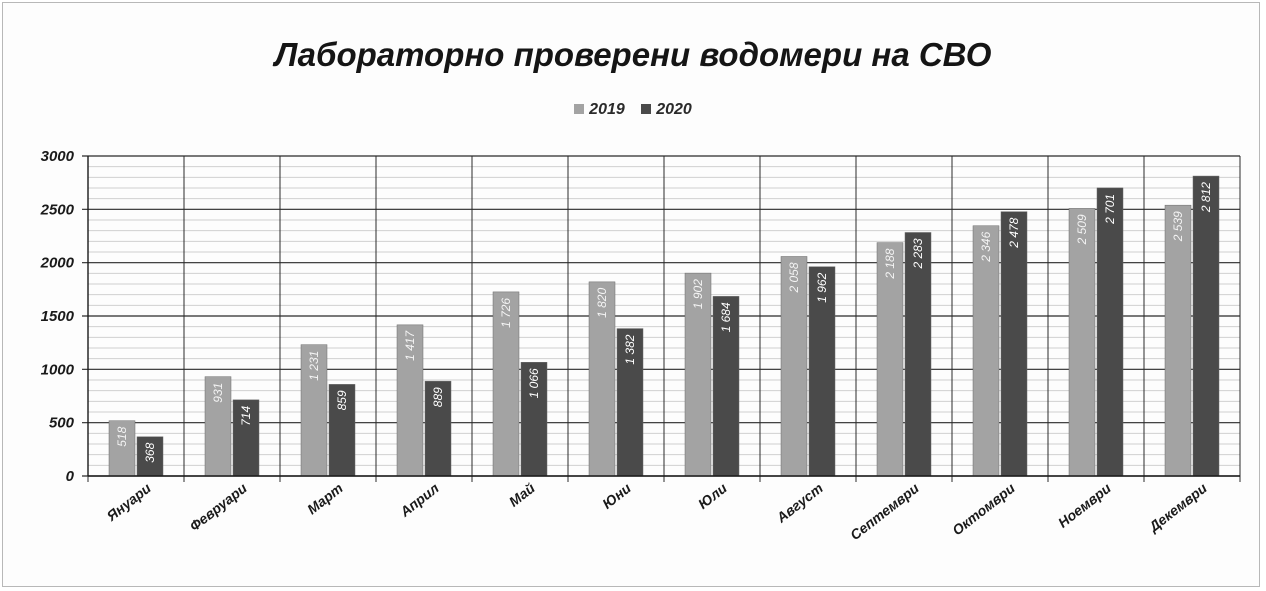  What do you see at coordinates (1084, 504) in the screenshot?
I see `x-tick-label: Ноември` at bounding box center [1084, 504].